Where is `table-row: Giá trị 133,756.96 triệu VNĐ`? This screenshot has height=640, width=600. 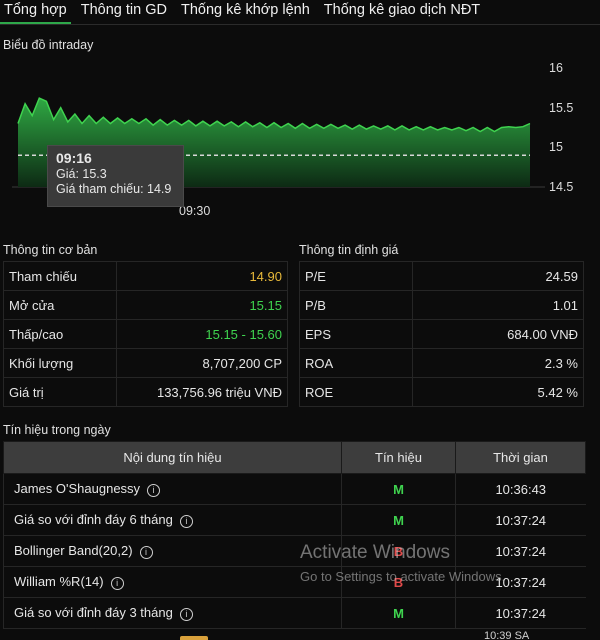
table-row: Giá trị 133,756.96 triệu VNĐ is located at coordinates (145, 392).